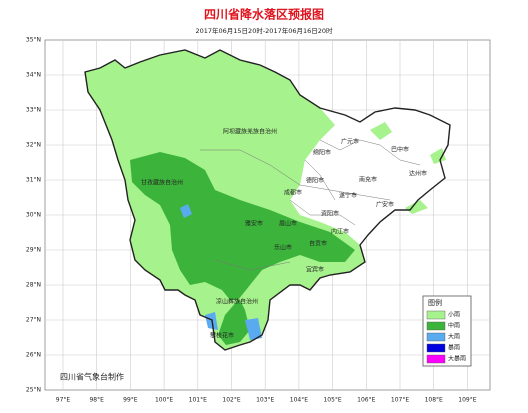 The height and width of the screenshot is (413, 528). Describe the element at coordinates (332, 400) in the screenshot. I see `lon-label: 105°E` at that location.